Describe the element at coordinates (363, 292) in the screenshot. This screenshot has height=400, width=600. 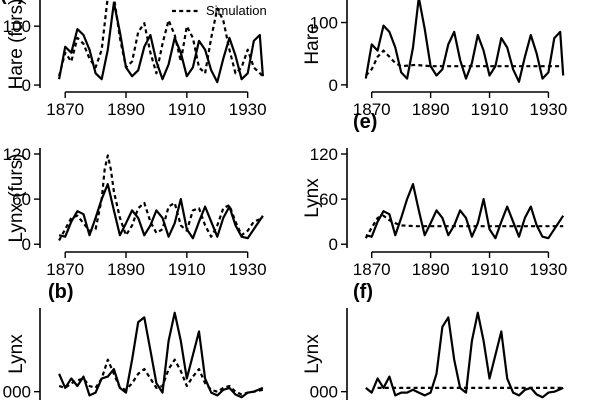
I see `panel-label: (f)` at that location.